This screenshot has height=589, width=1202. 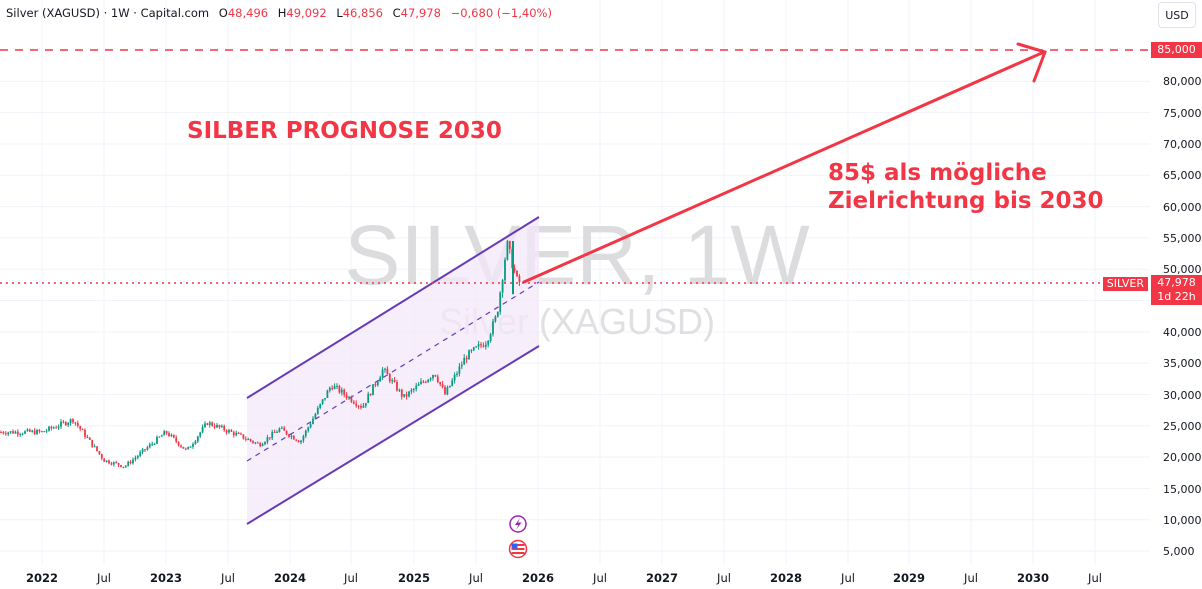 I want to click on price-label: 35,000, so click(x=1182, y=363).